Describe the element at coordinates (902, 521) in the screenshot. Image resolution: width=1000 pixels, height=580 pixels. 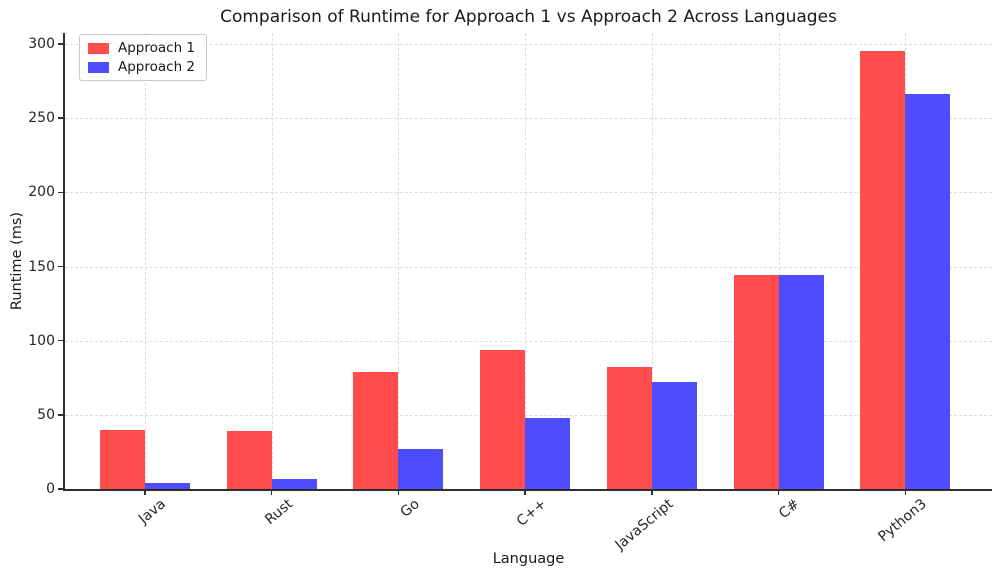
I see `x-tick-label: Python3` at that location.